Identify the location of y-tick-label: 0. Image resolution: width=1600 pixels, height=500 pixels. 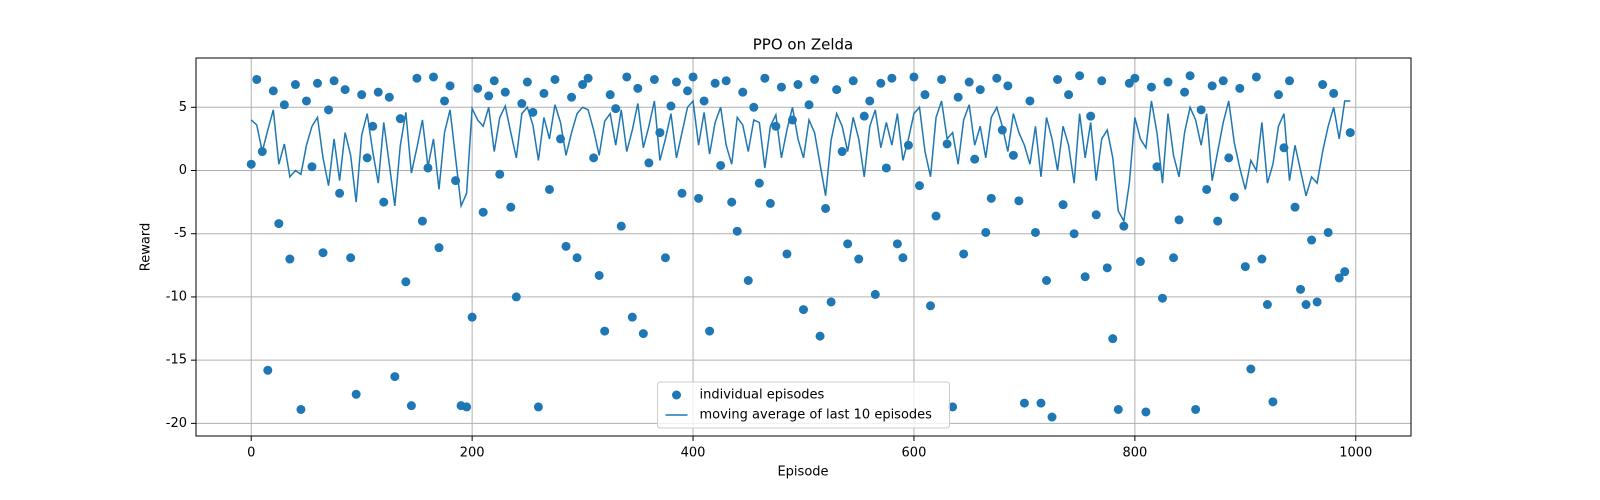
(183, 170).